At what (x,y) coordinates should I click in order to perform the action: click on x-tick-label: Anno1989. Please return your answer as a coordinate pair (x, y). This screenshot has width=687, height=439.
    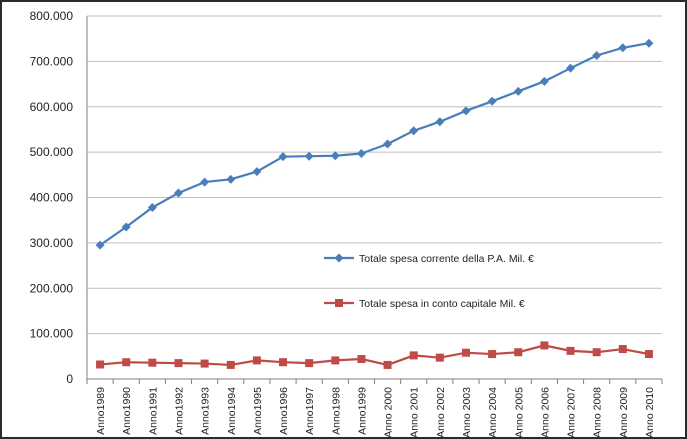
    Looking at the image, I should click on (101, 411).